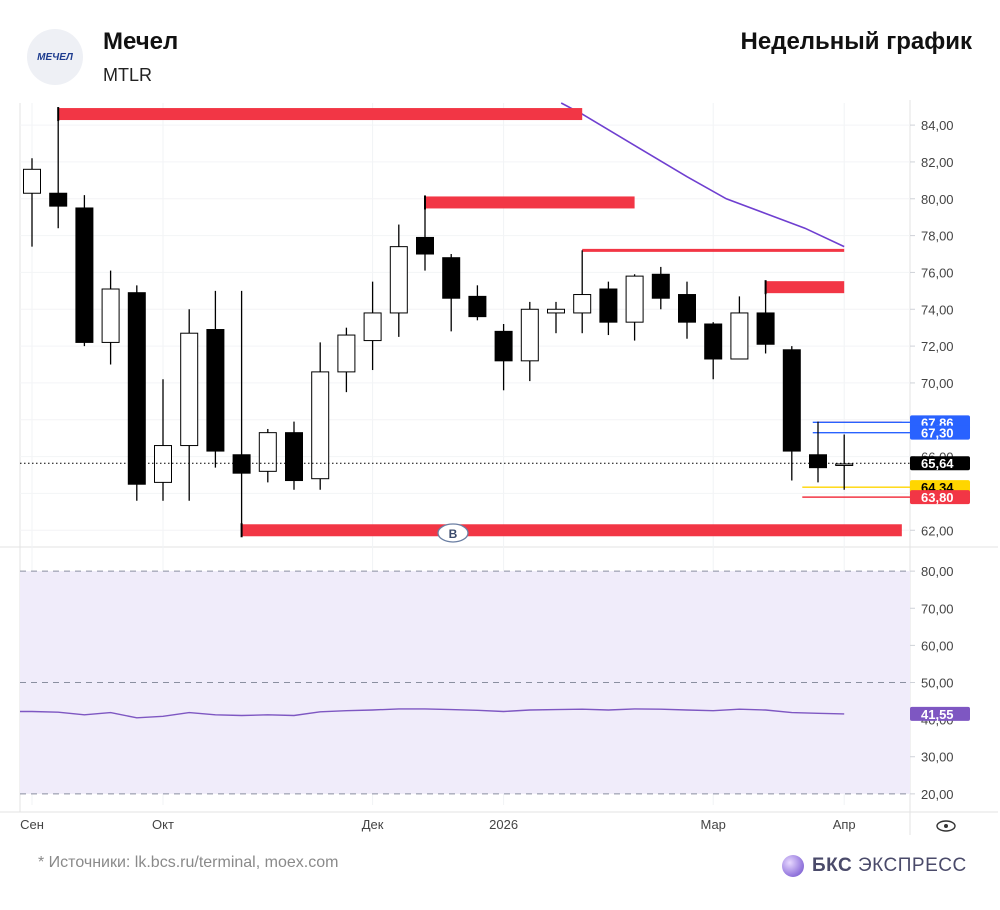 The height and width of the screenshot is (910, 1000). Describe the element at coordinates (503, 824) in the screenshot. I see `time-tick-label: 2026` at that location.